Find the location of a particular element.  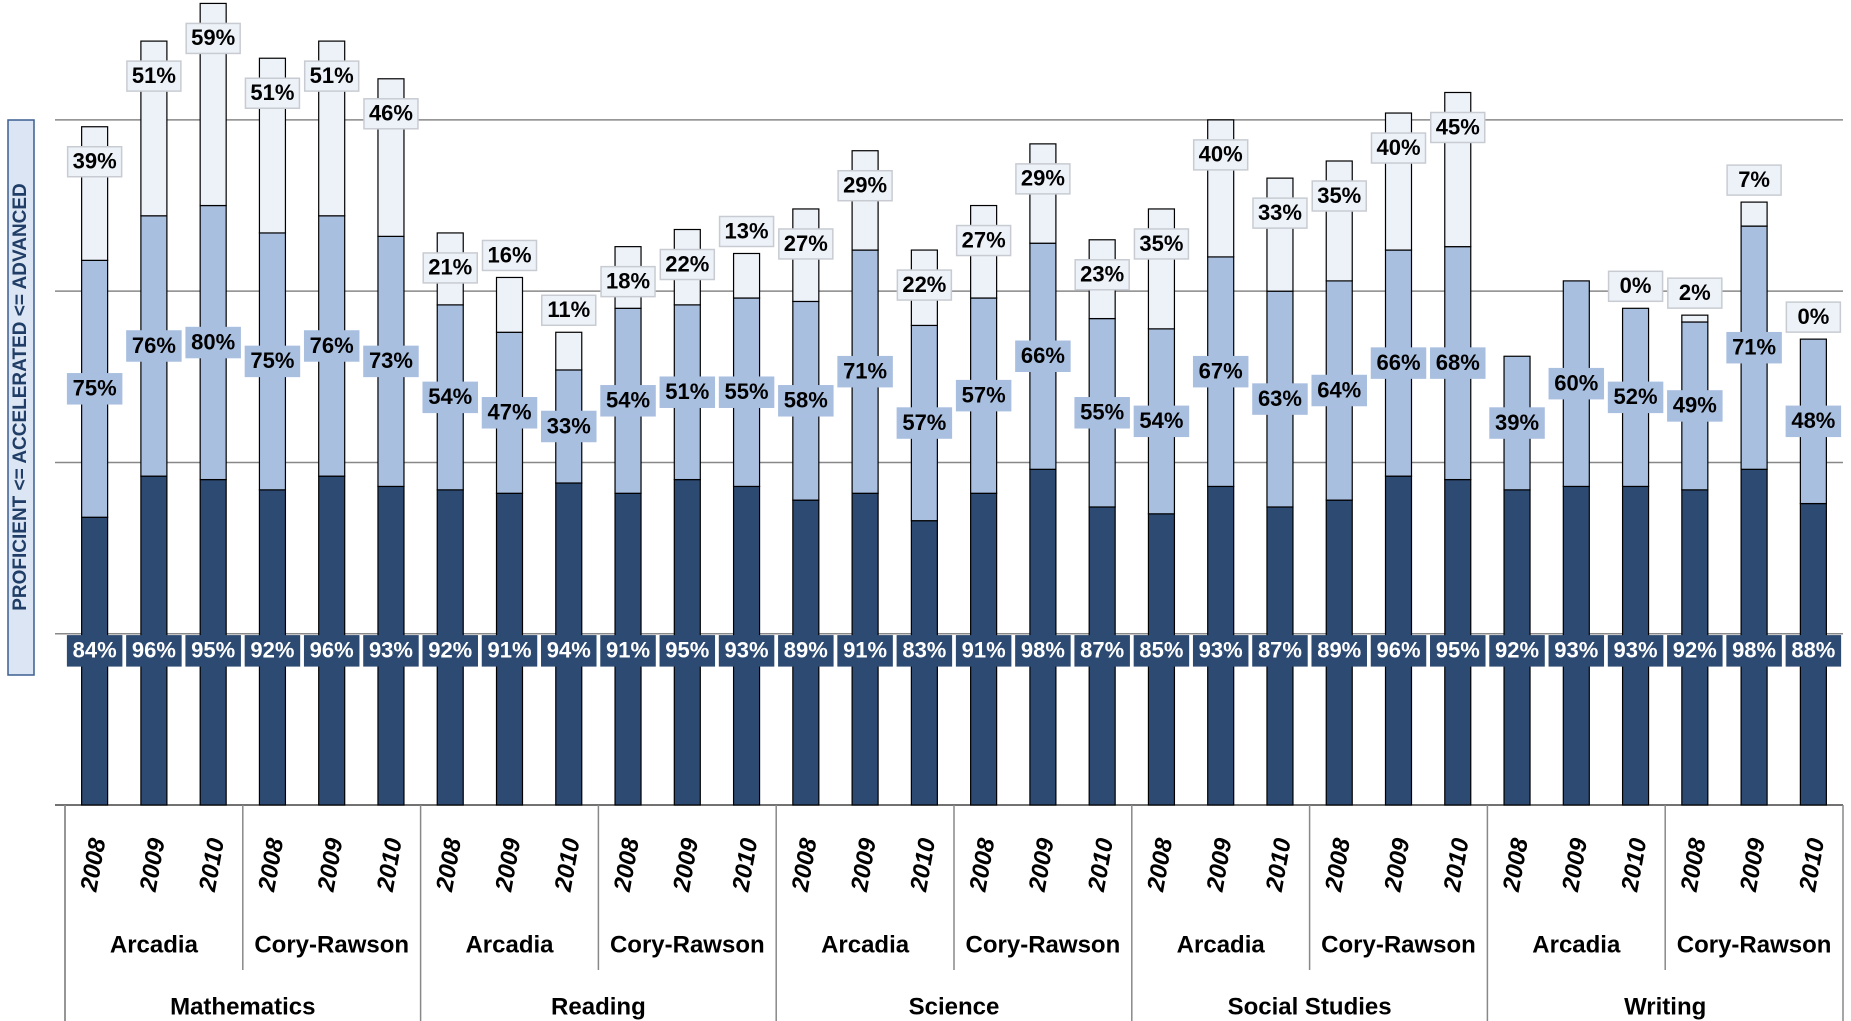

value-label: 48% is located at coordinates (1813, 420).